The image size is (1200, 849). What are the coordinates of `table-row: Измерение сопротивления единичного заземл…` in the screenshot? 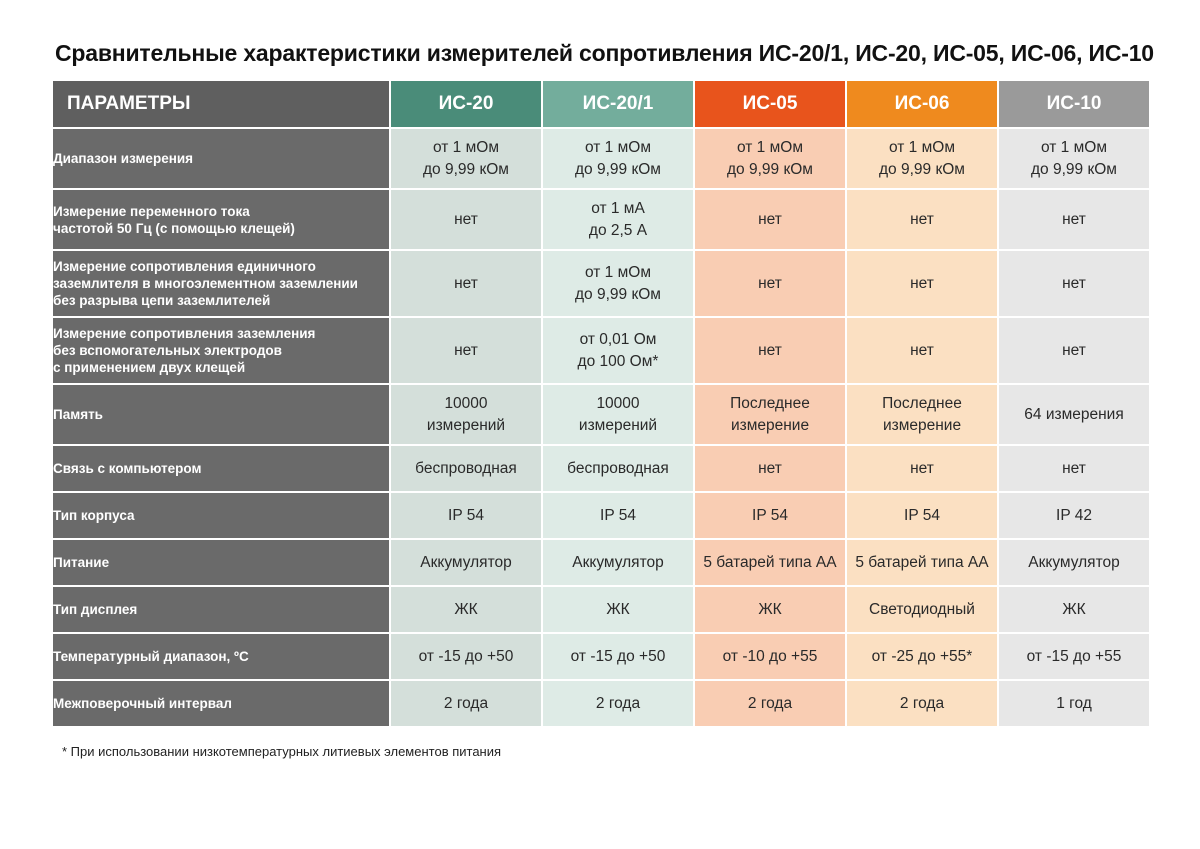 It's located at (601, 283).